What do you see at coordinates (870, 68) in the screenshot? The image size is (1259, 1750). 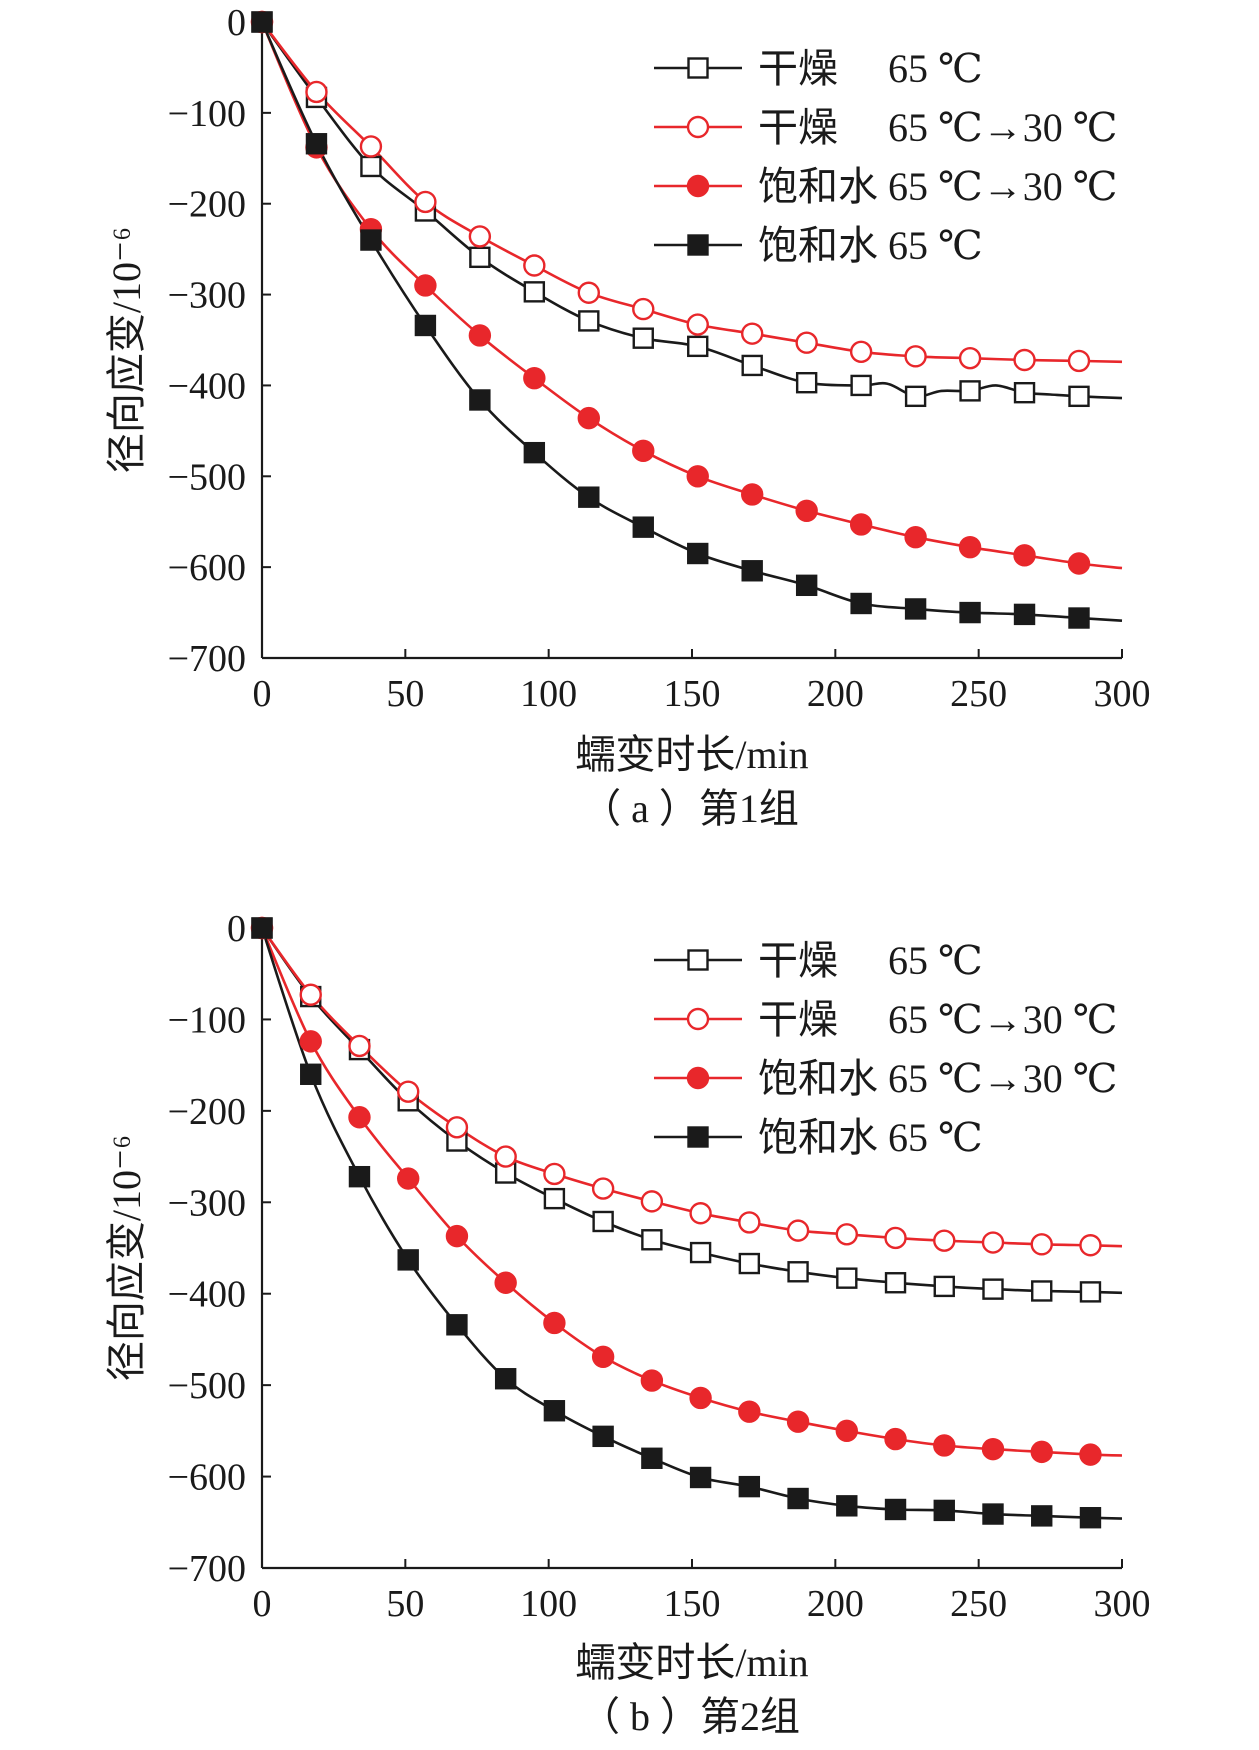 I see `legend-label: 干燥 65 ℃` at bounding box center [870, 68].